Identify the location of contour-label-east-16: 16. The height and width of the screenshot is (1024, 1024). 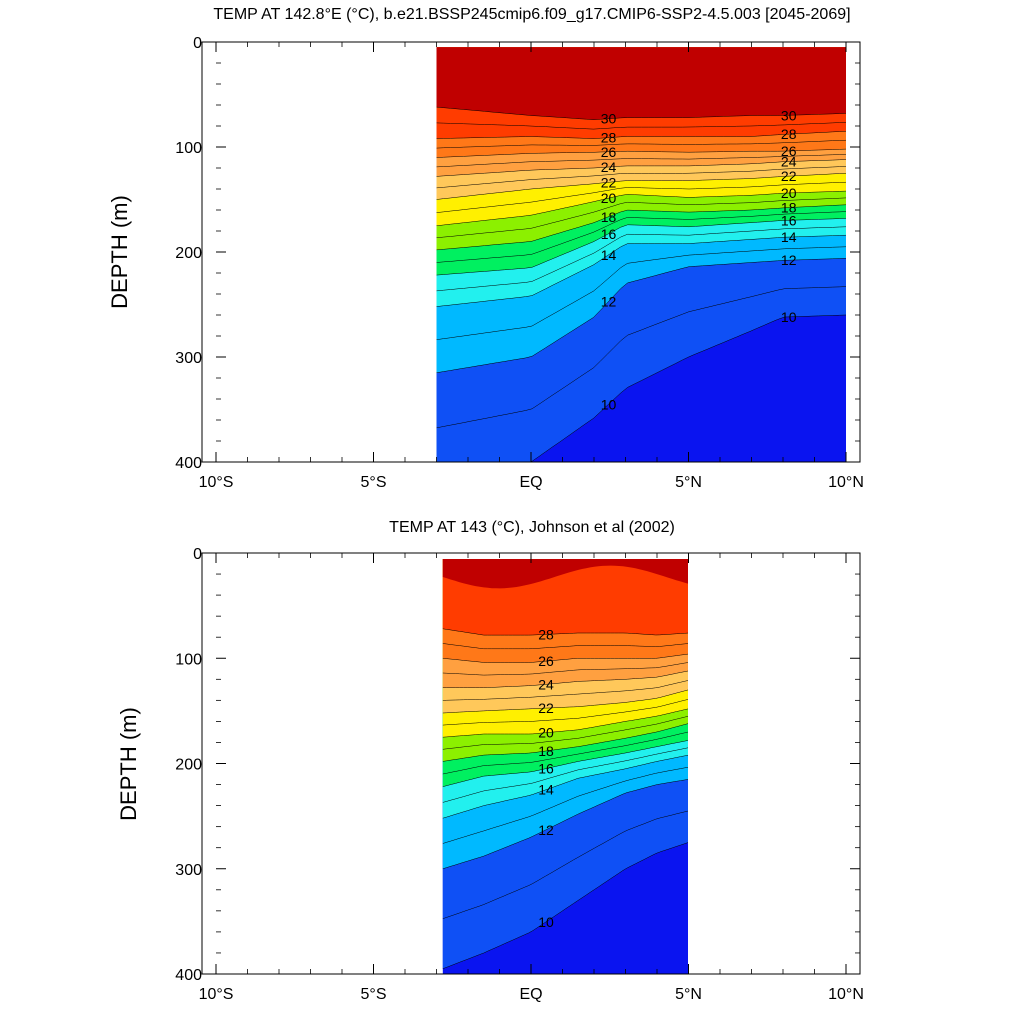
(789, 220).